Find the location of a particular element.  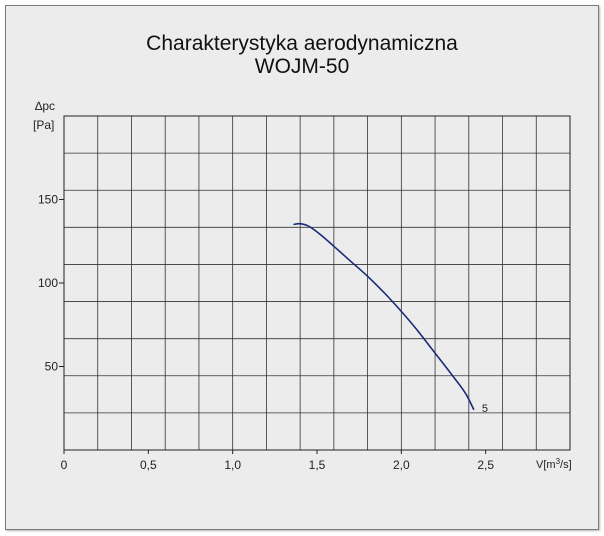

x-axis-label: V[m3/s] is located at coordinates (554, 464).